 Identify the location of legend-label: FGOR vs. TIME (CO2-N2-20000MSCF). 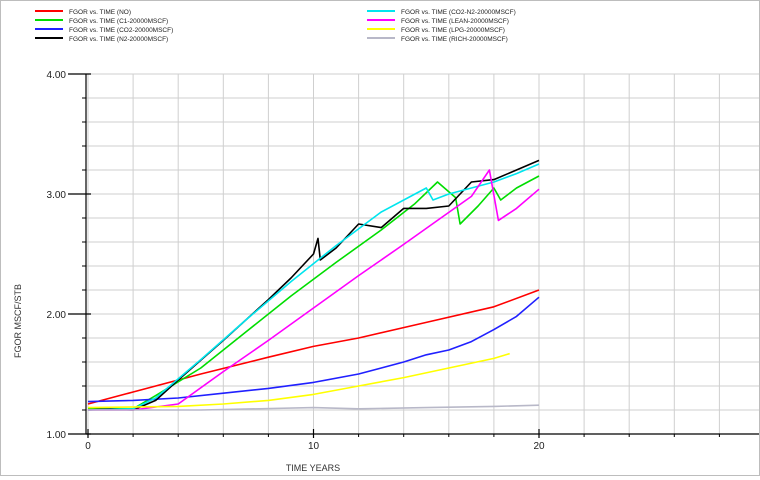
(458, 12).